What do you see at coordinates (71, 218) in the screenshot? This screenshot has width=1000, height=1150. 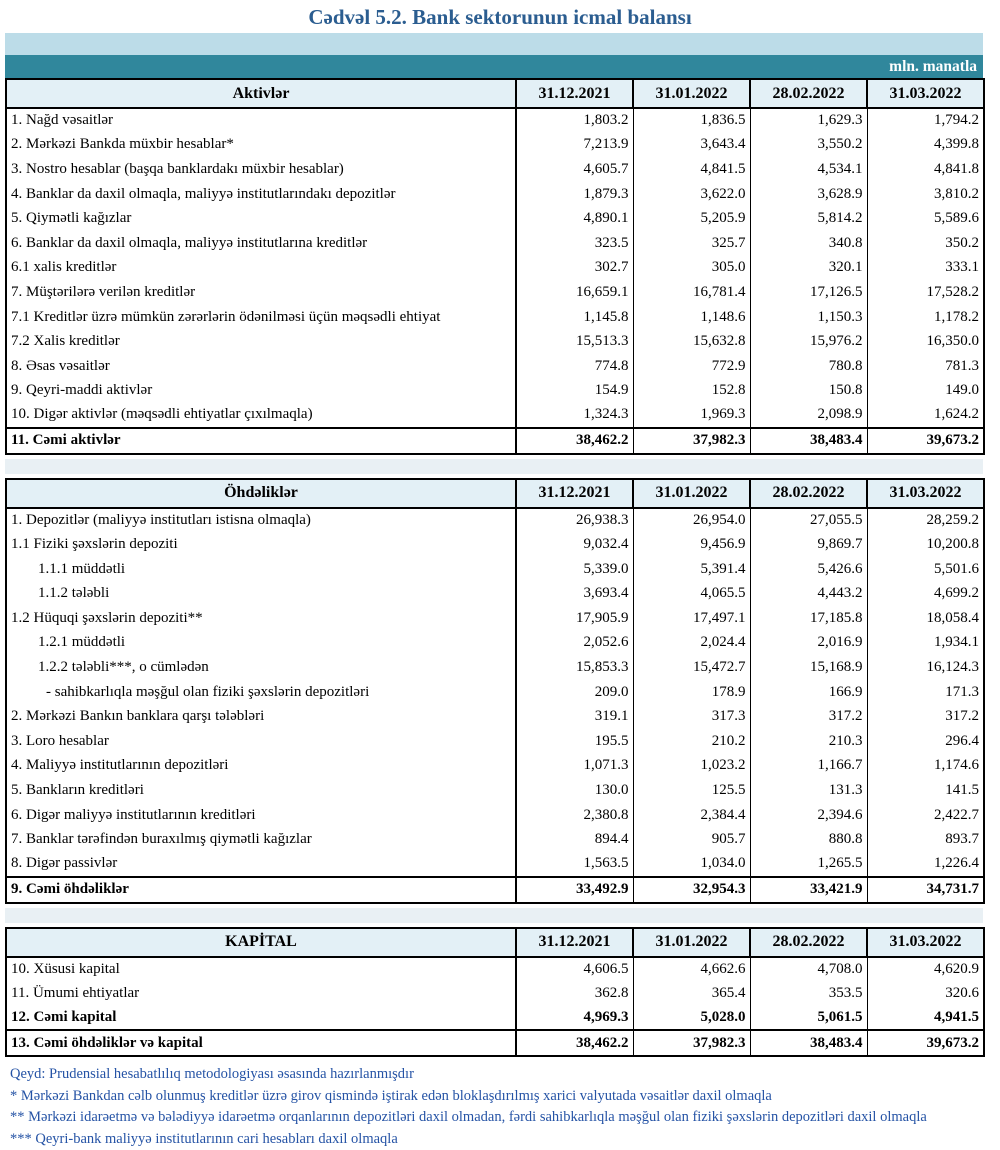 I see `row-label: 5. Qiymətli kağızlar` at bounding box center [71, 218].